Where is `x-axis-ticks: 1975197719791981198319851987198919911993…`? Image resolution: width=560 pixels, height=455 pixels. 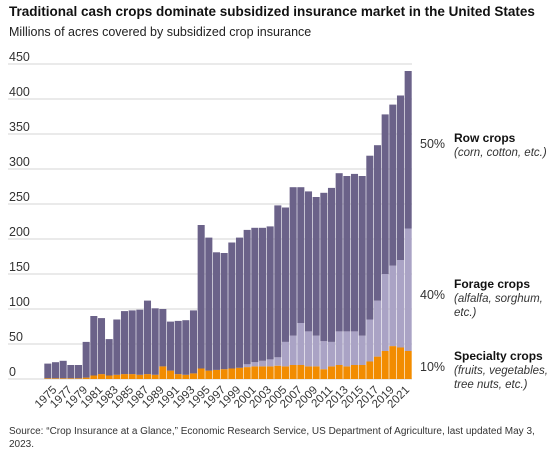 x-axis-ticks: 1975197719791981198319851987198919911993… is located at coordinates (222, 397).